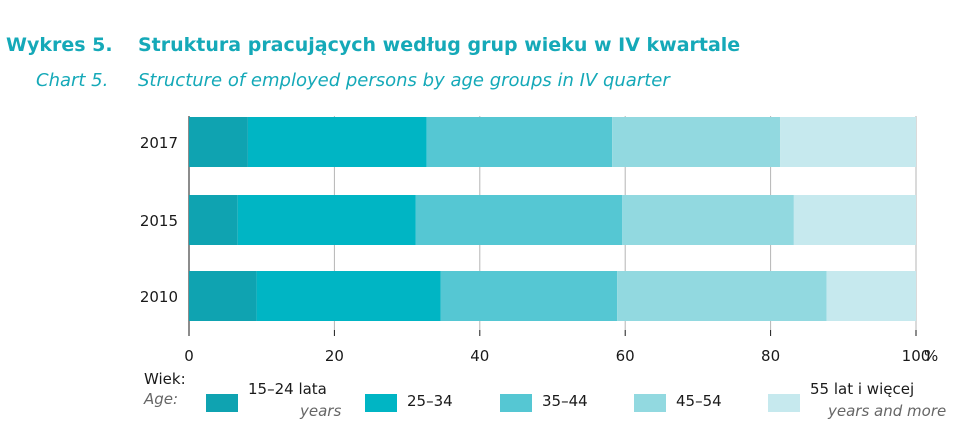  Describe the element at coordinates (479, 356) in the screenshot. I see `x-tick-label: 40` at that location.